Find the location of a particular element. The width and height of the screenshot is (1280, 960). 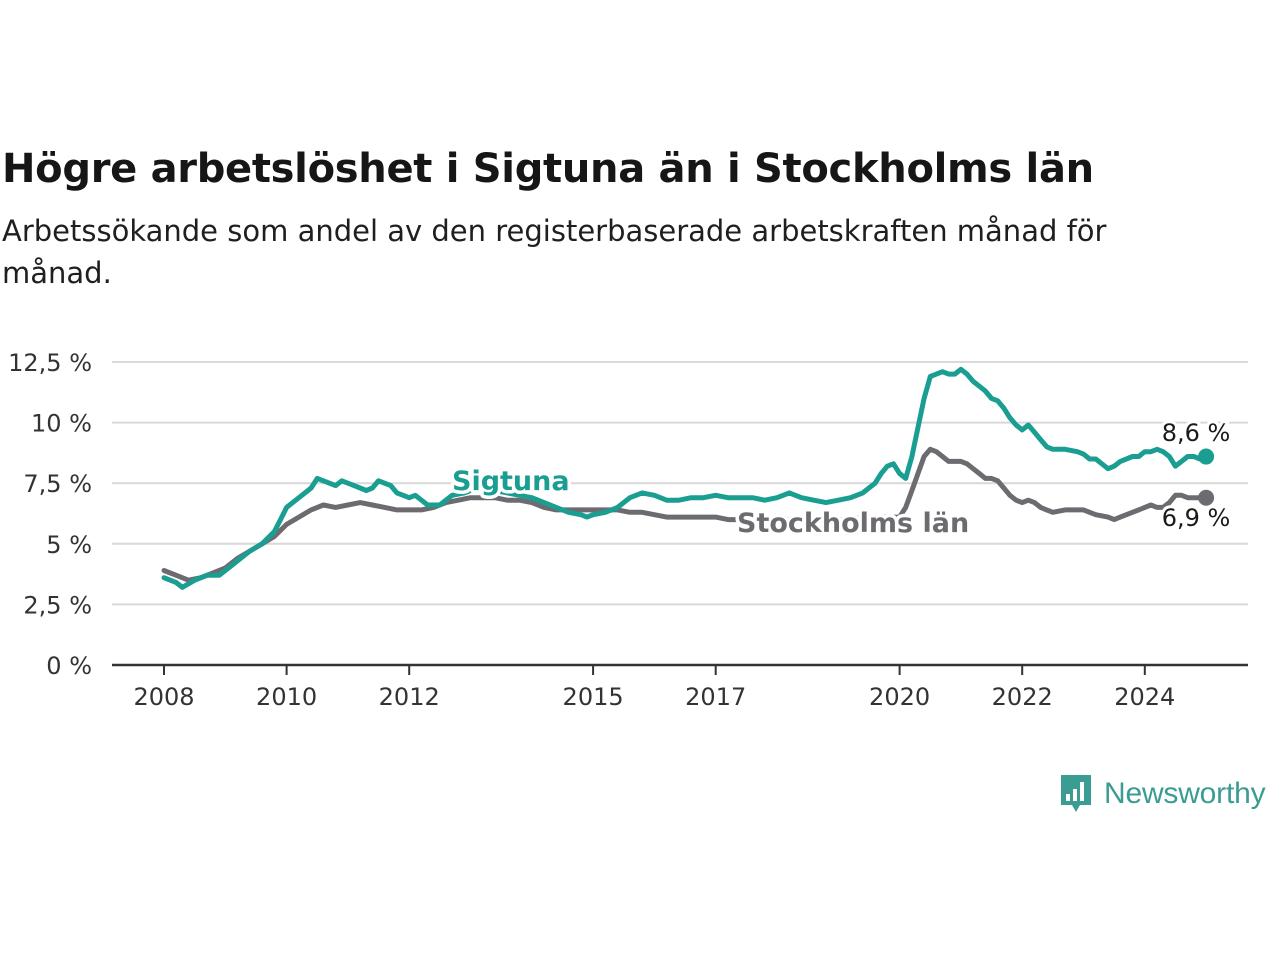

y-tick-label: 10 % is located at coordinates (61, 424).